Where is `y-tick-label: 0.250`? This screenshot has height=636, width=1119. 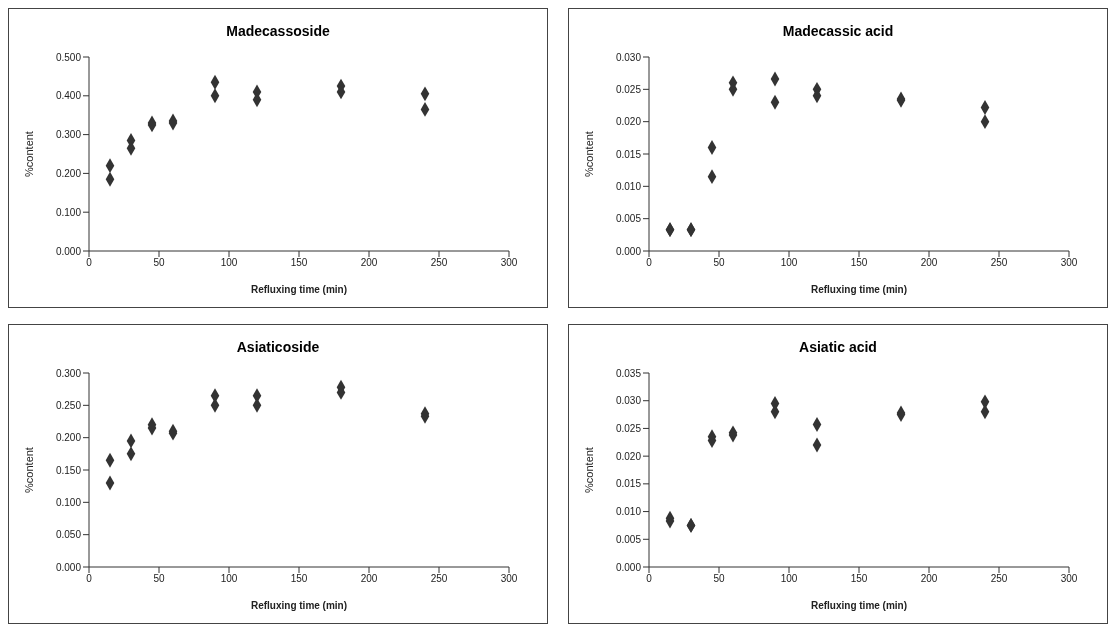
y-tick-label: 0.250 is located at coordinates (68, 405).